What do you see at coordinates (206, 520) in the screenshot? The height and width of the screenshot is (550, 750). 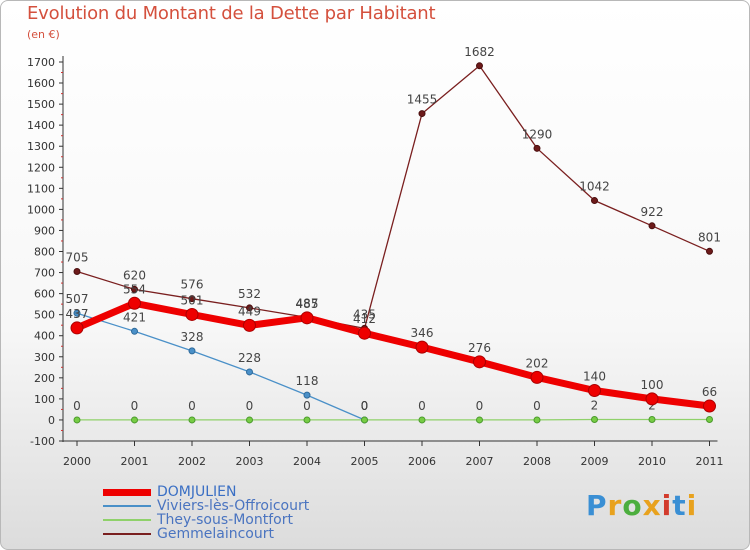 I see `legend-item: They-sous-Montfort` at bounding box center [206, 520].